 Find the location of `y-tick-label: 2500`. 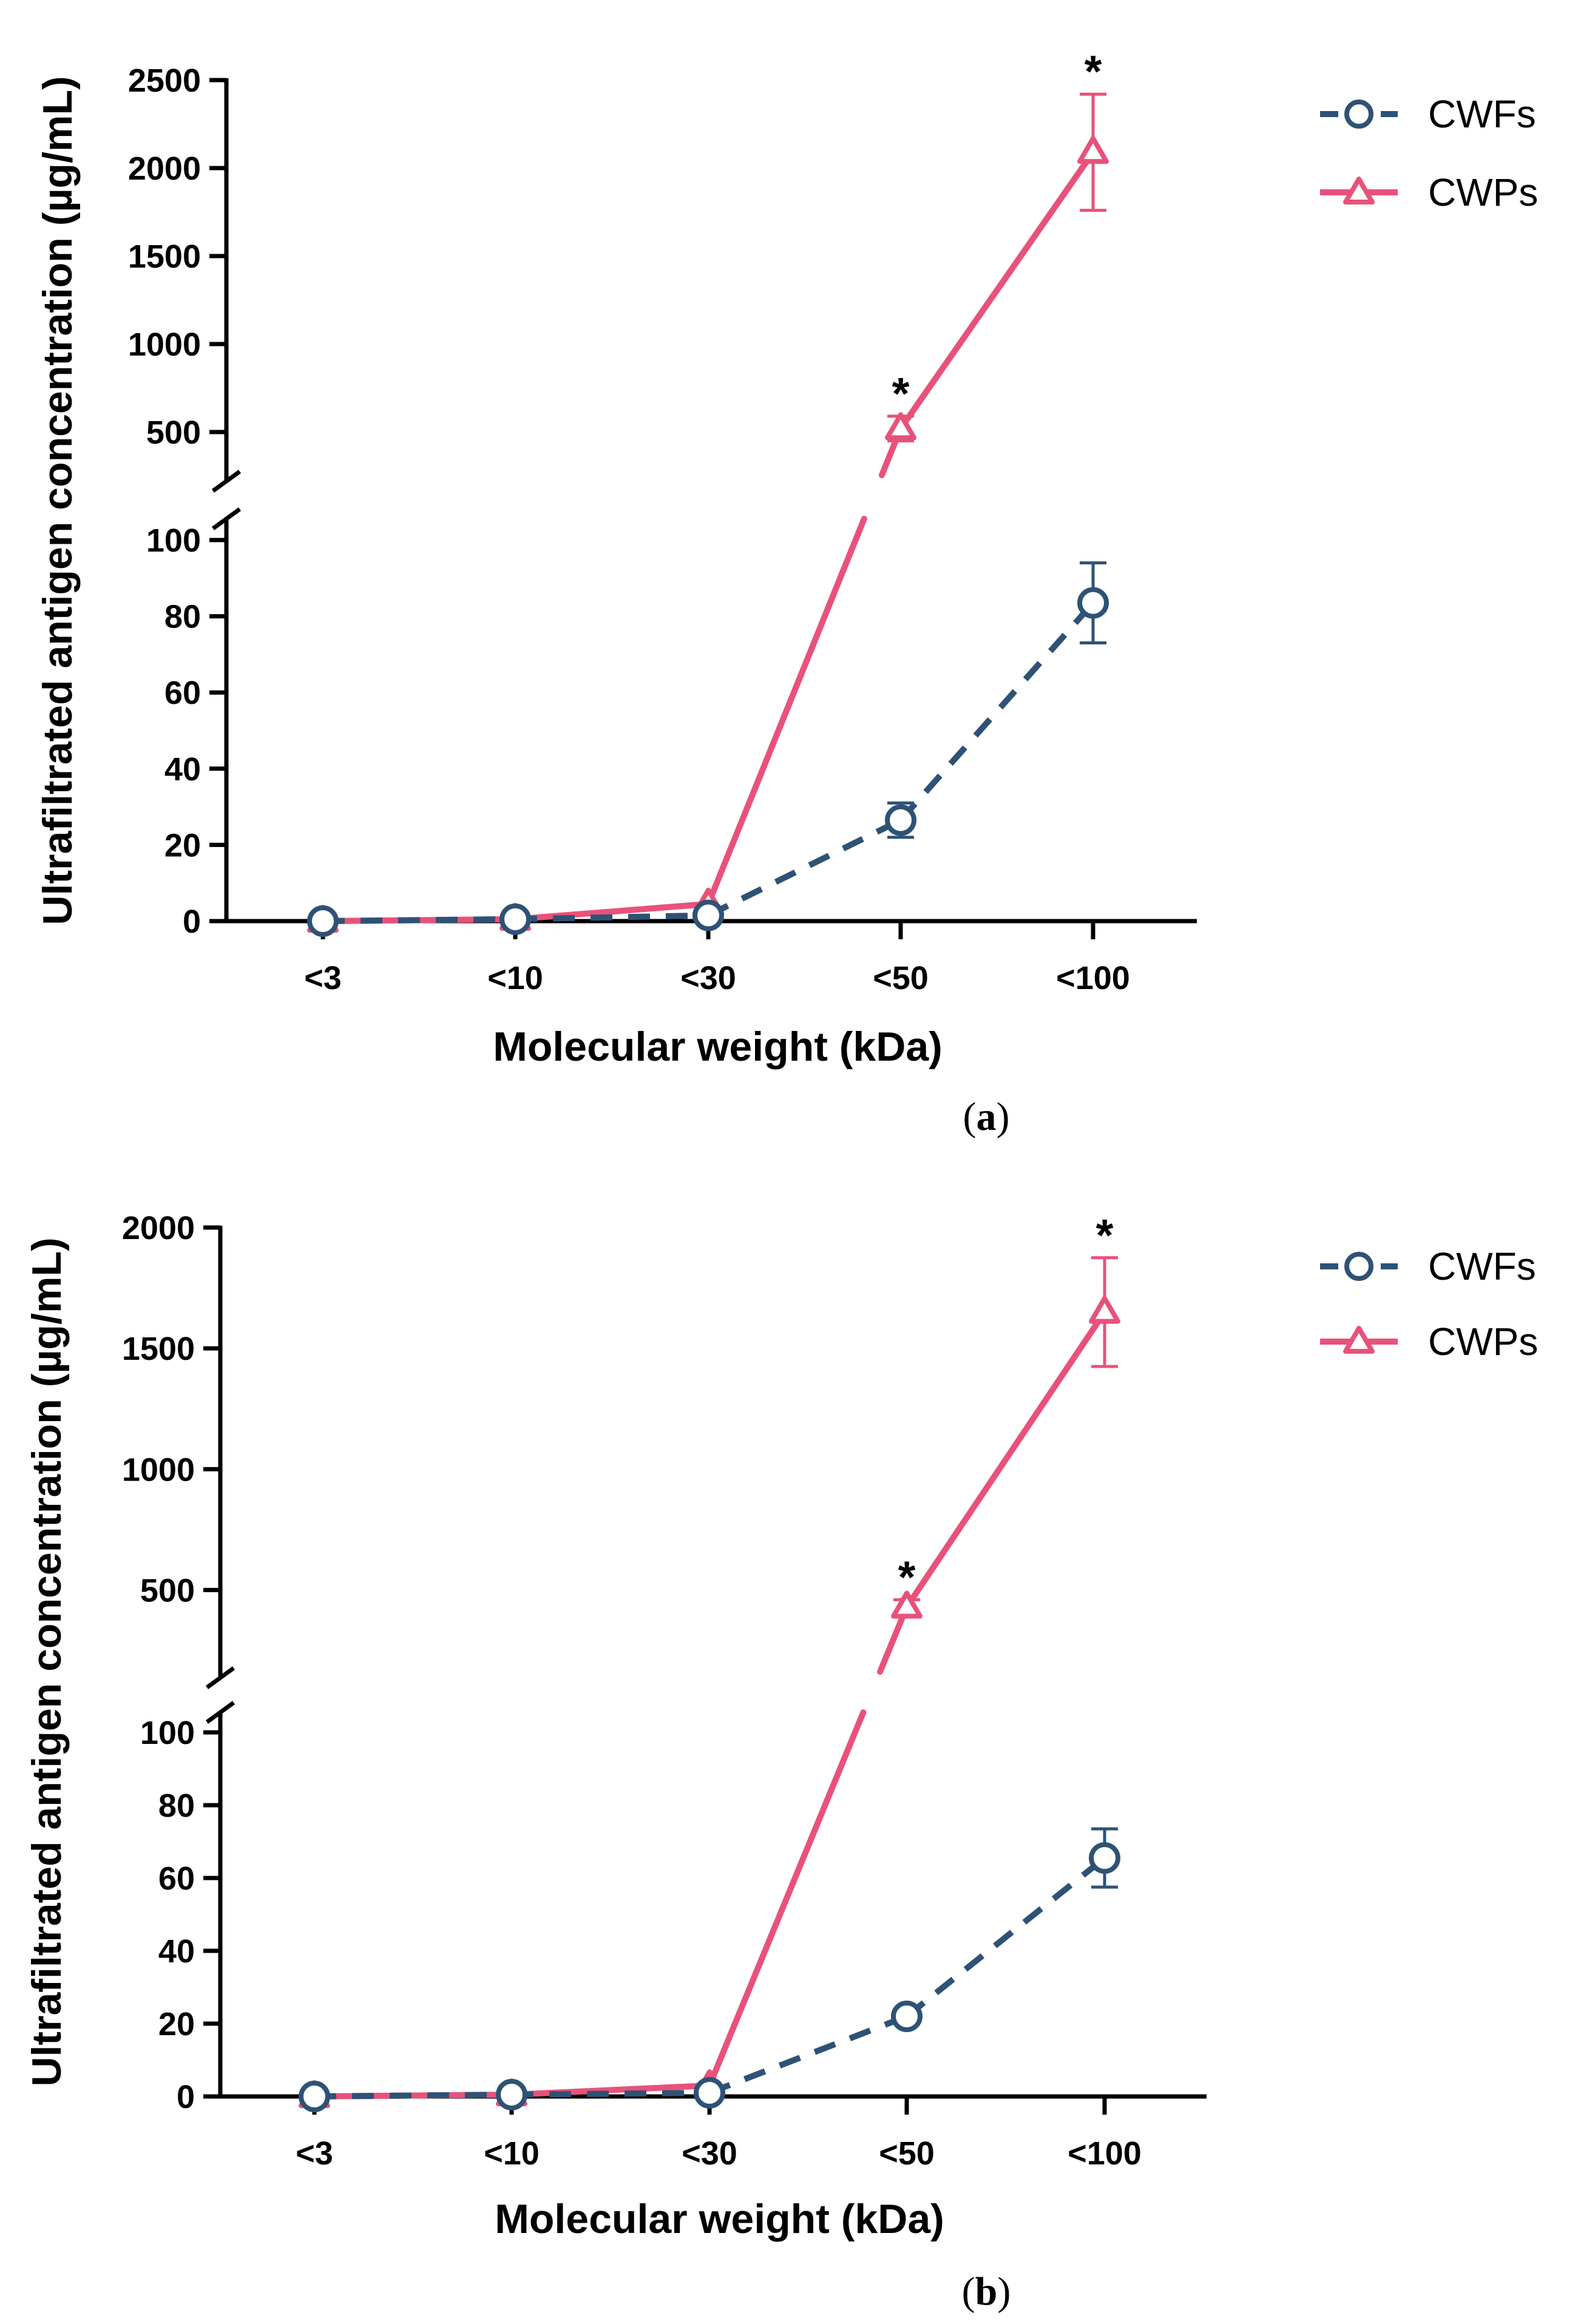

y-tick-label: 2500 is located at coordinates (164, 80).